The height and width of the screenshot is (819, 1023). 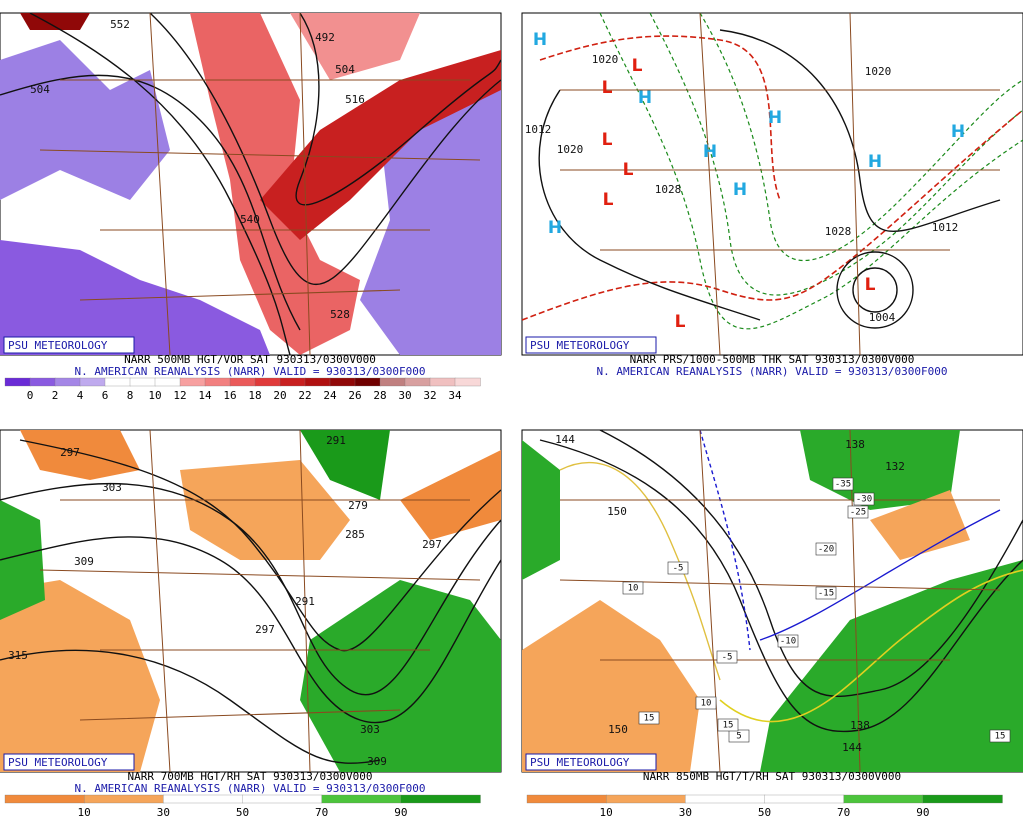 What do you see at coordinates (455, 395) in the screenshot?
I see `colorbar-label: 34` at bounding box center [455, 395].